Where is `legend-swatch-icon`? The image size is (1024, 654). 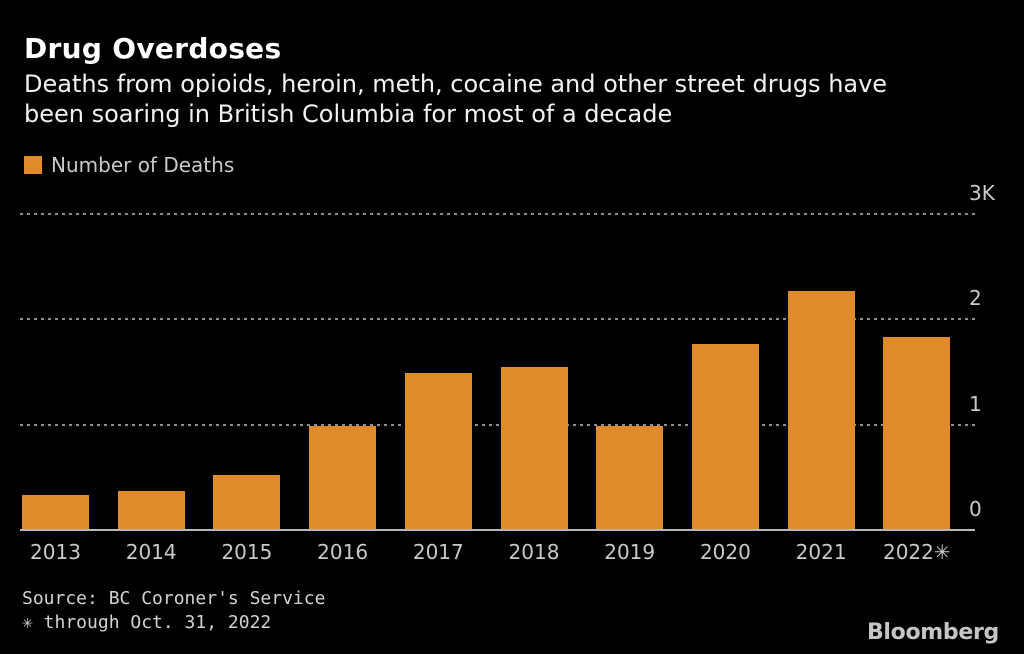 legend-swatch-icon is located at coordinates (33, 165).